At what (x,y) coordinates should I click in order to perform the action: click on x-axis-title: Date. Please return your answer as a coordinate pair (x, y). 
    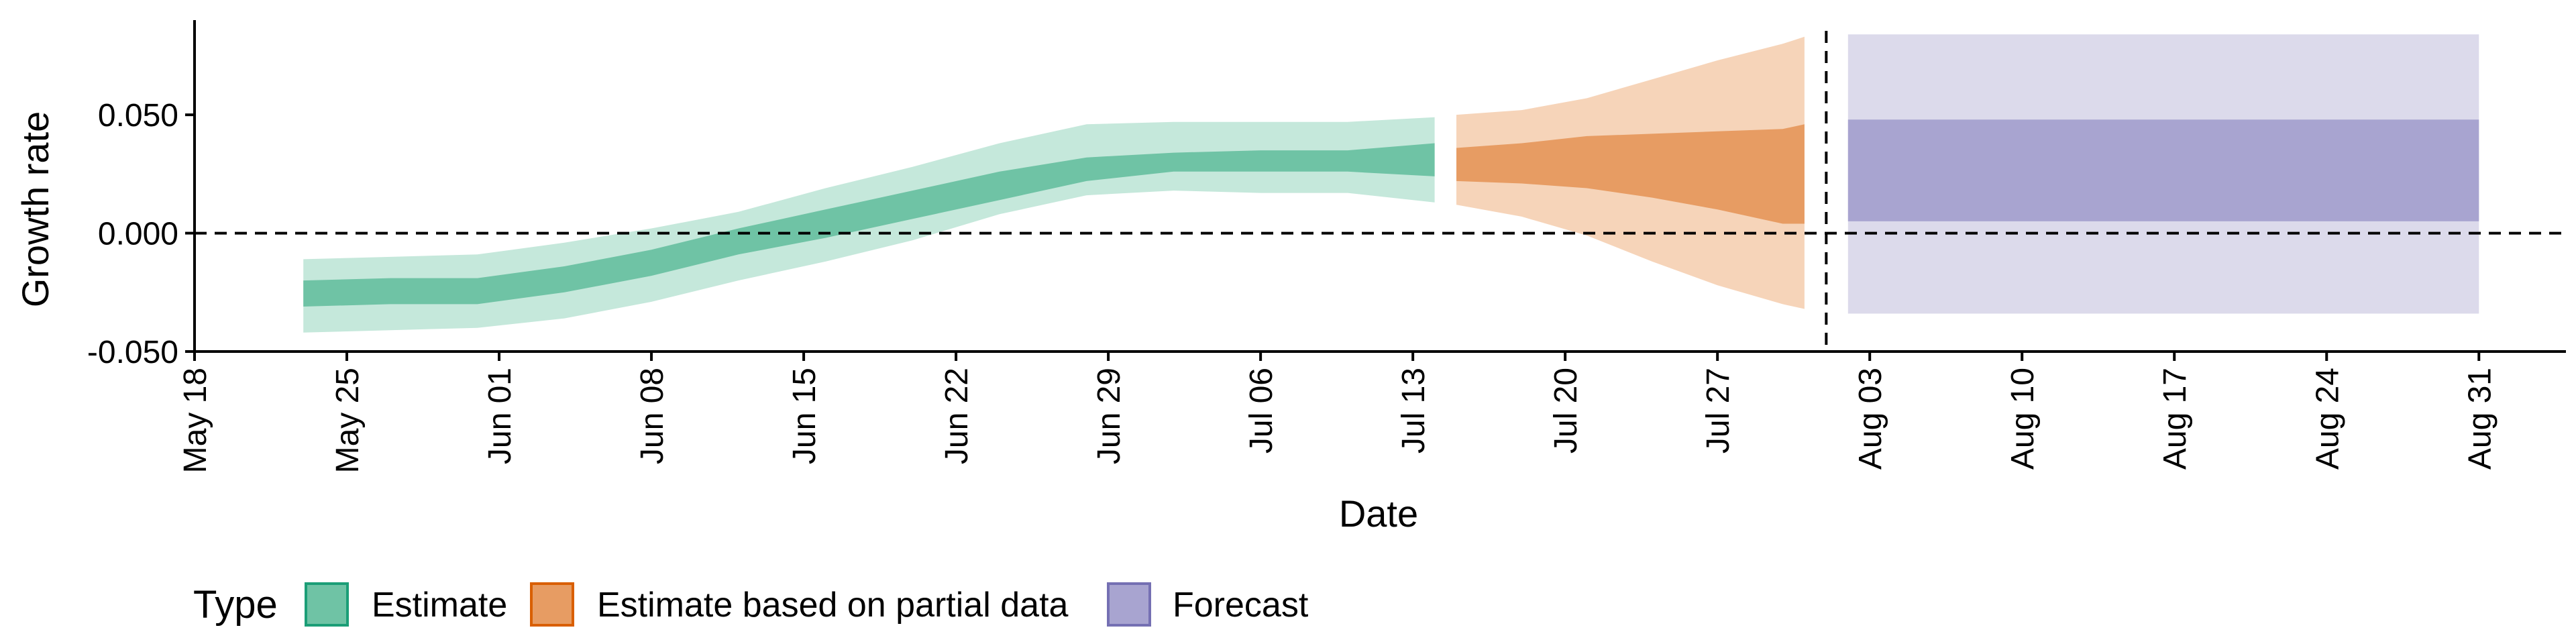
    Looking at the image, I should click on (1378, 513).